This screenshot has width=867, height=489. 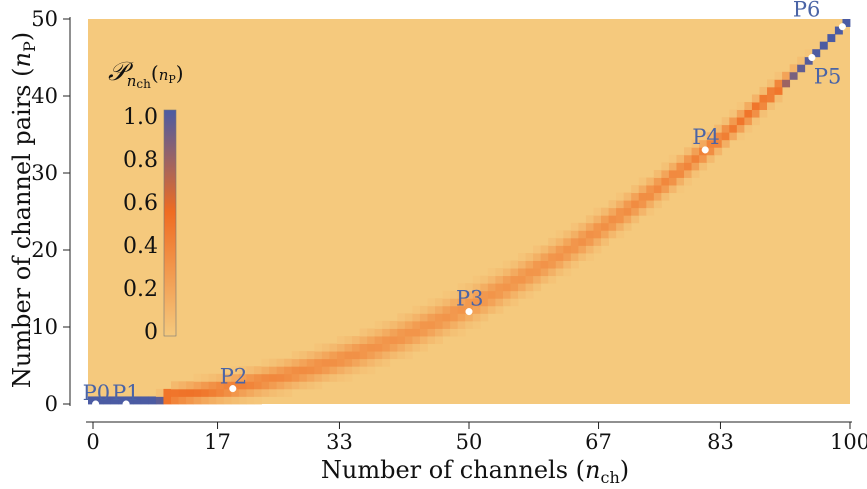 I want to click on point-label: P1, so click(x=126, y=393).